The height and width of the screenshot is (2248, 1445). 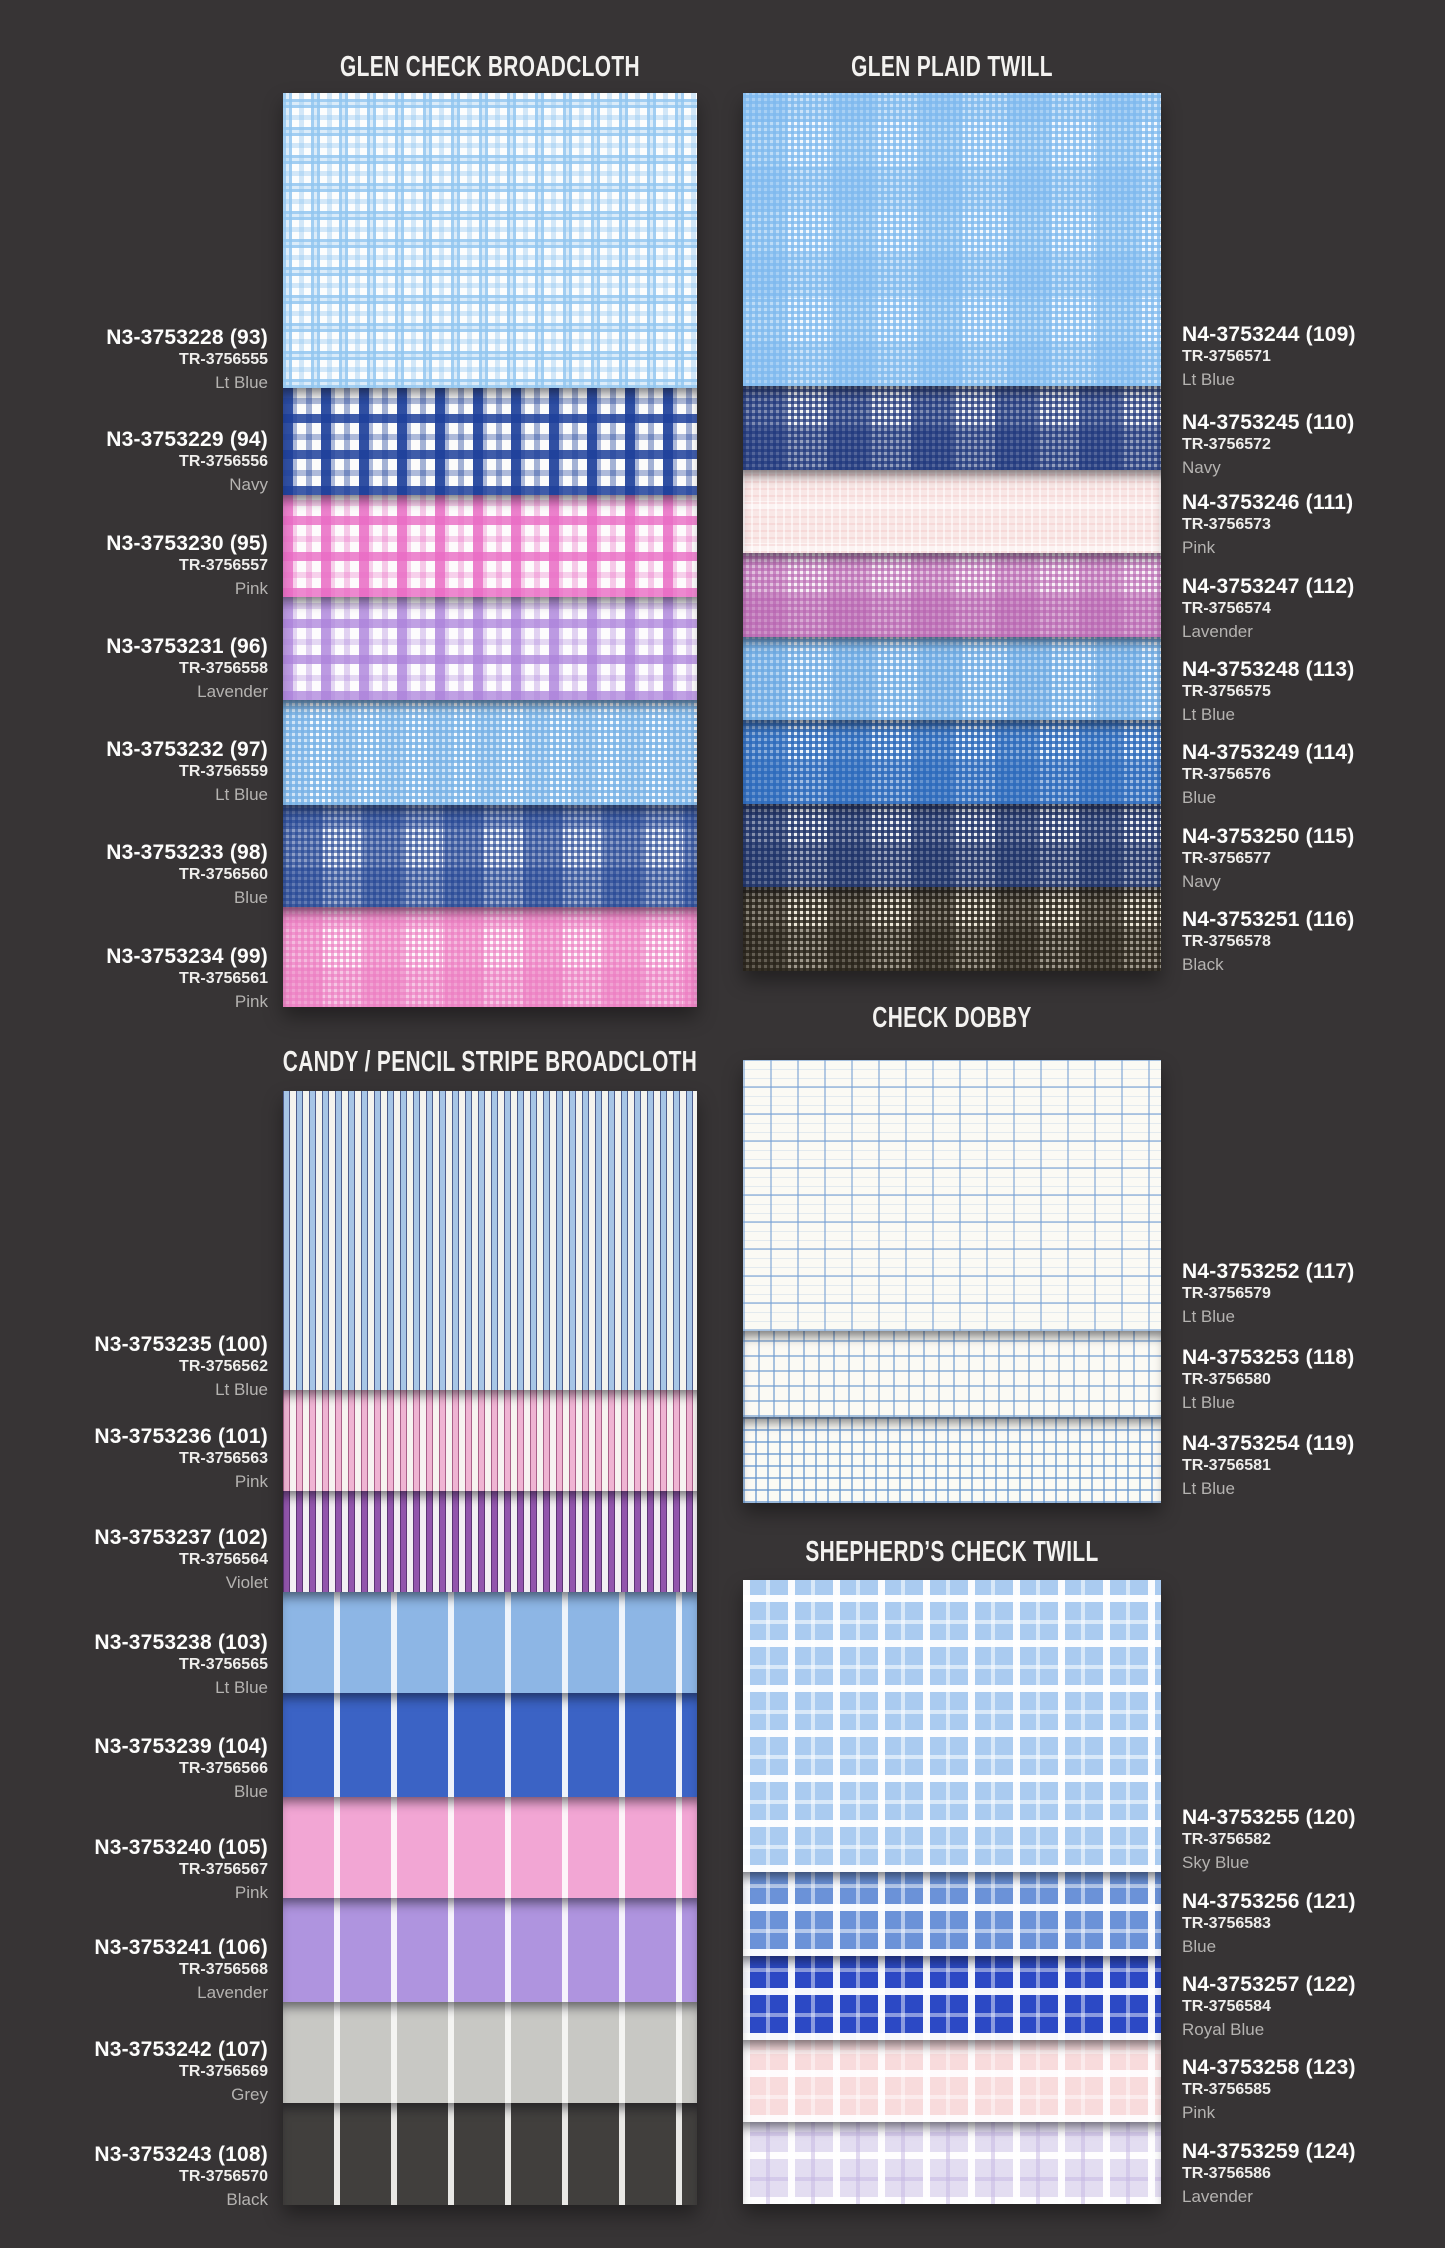 I want to click on item-number: N4-3753257 (122), so click(x=1269, y=1984).